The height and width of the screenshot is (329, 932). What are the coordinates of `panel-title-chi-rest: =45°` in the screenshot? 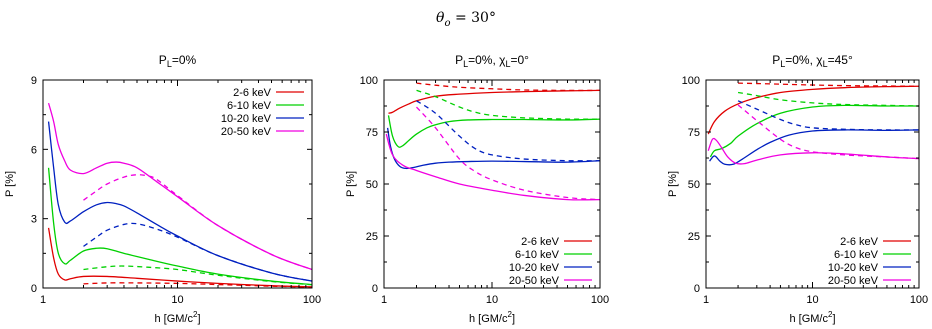 It's located at (840, 60).